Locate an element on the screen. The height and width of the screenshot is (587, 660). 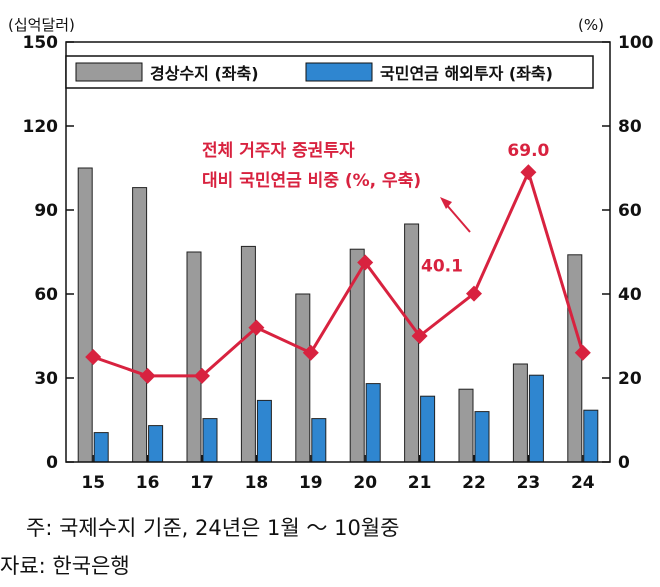
left-tick-150: 150 is located at coordinates (41, 43).